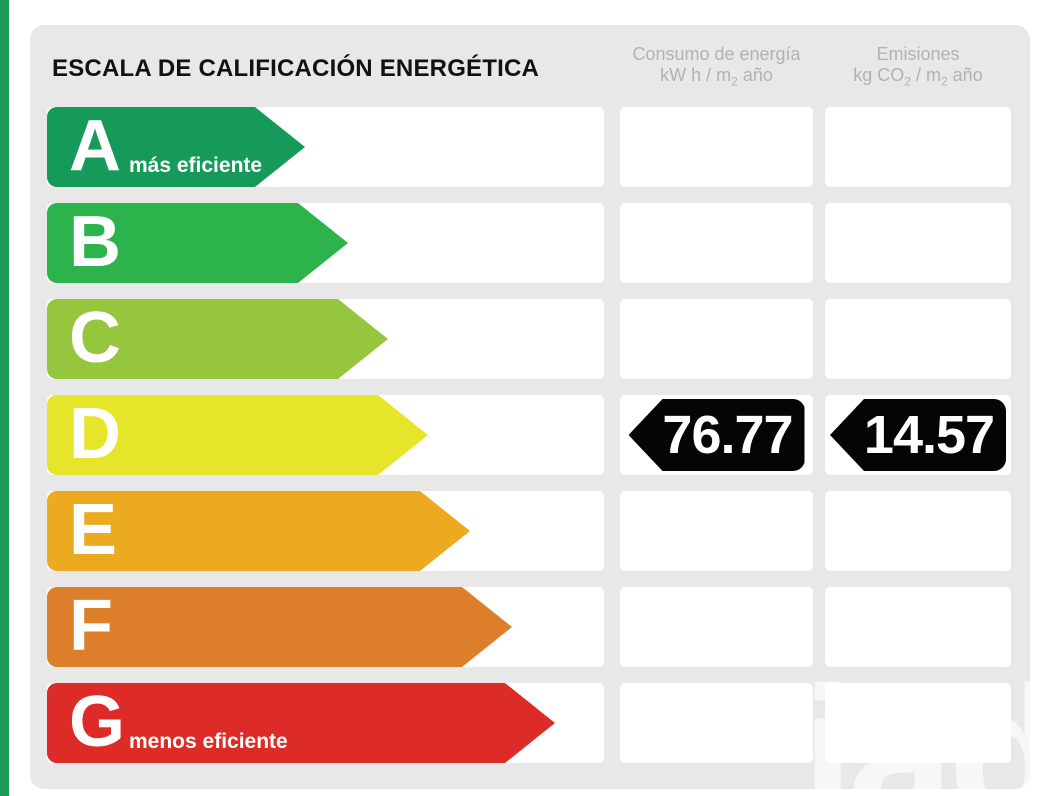 This screenshot has width=1054, height=796. What do you see at coordinates (237, 435) in the screenshot?
I see `rating-bar-arrow: D` at bounding box center [237, 435].